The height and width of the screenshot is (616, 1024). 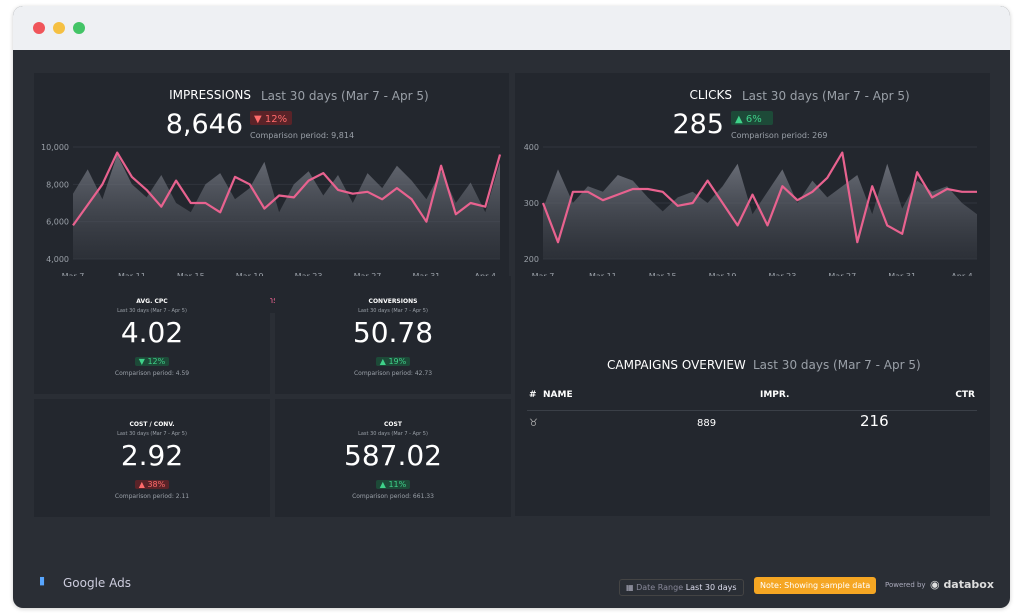 What do you see at coordinates (57, 259) in the screenshot?
I see `y-tick-label: 4,000` at bounding box center [57, 259].